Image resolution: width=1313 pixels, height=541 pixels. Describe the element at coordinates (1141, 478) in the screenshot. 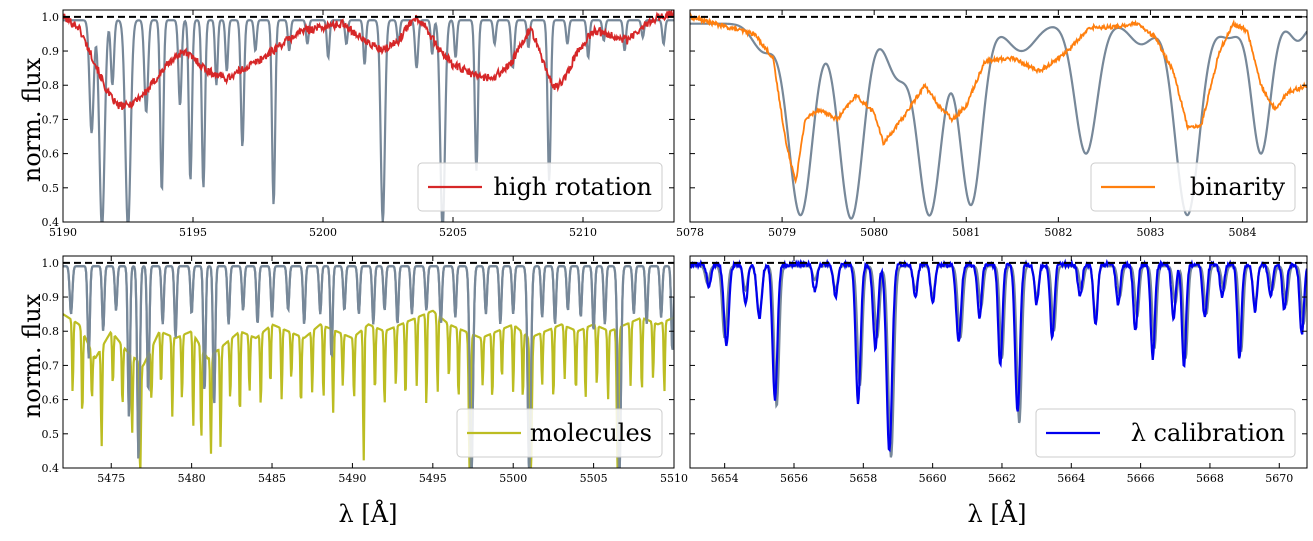

I see `x-tick-label: 5666` at that location.